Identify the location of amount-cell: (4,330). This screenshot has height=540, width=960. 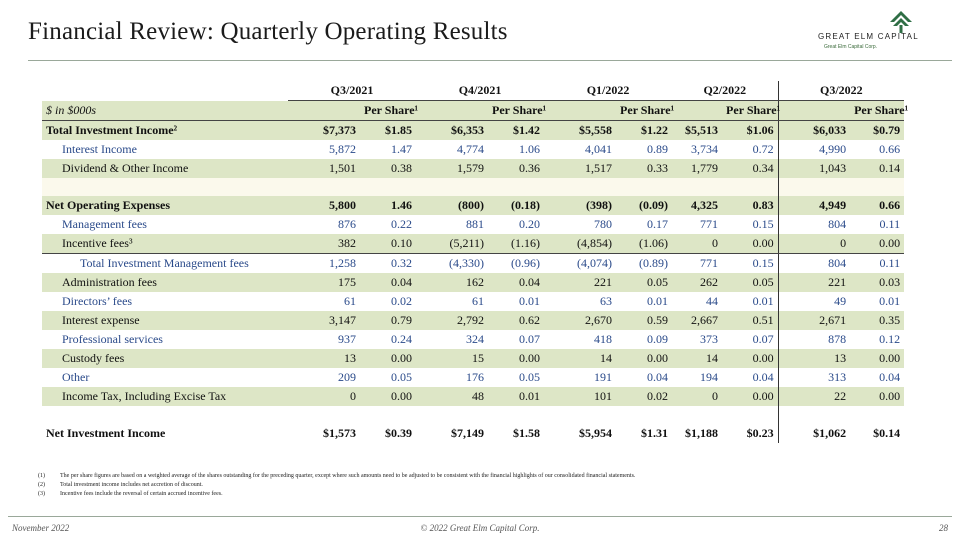
(452, 263).